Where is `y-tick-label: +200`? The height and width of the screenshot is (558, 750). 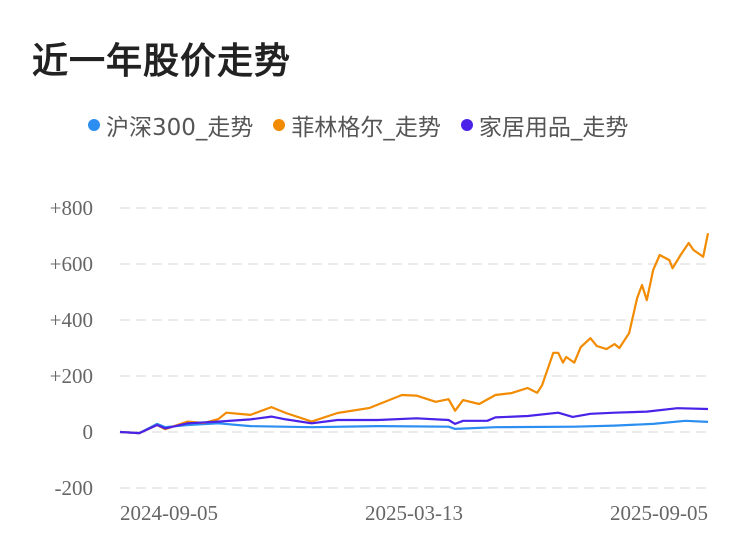 y-tick-label: +200 is located at coordinates (71, 376).